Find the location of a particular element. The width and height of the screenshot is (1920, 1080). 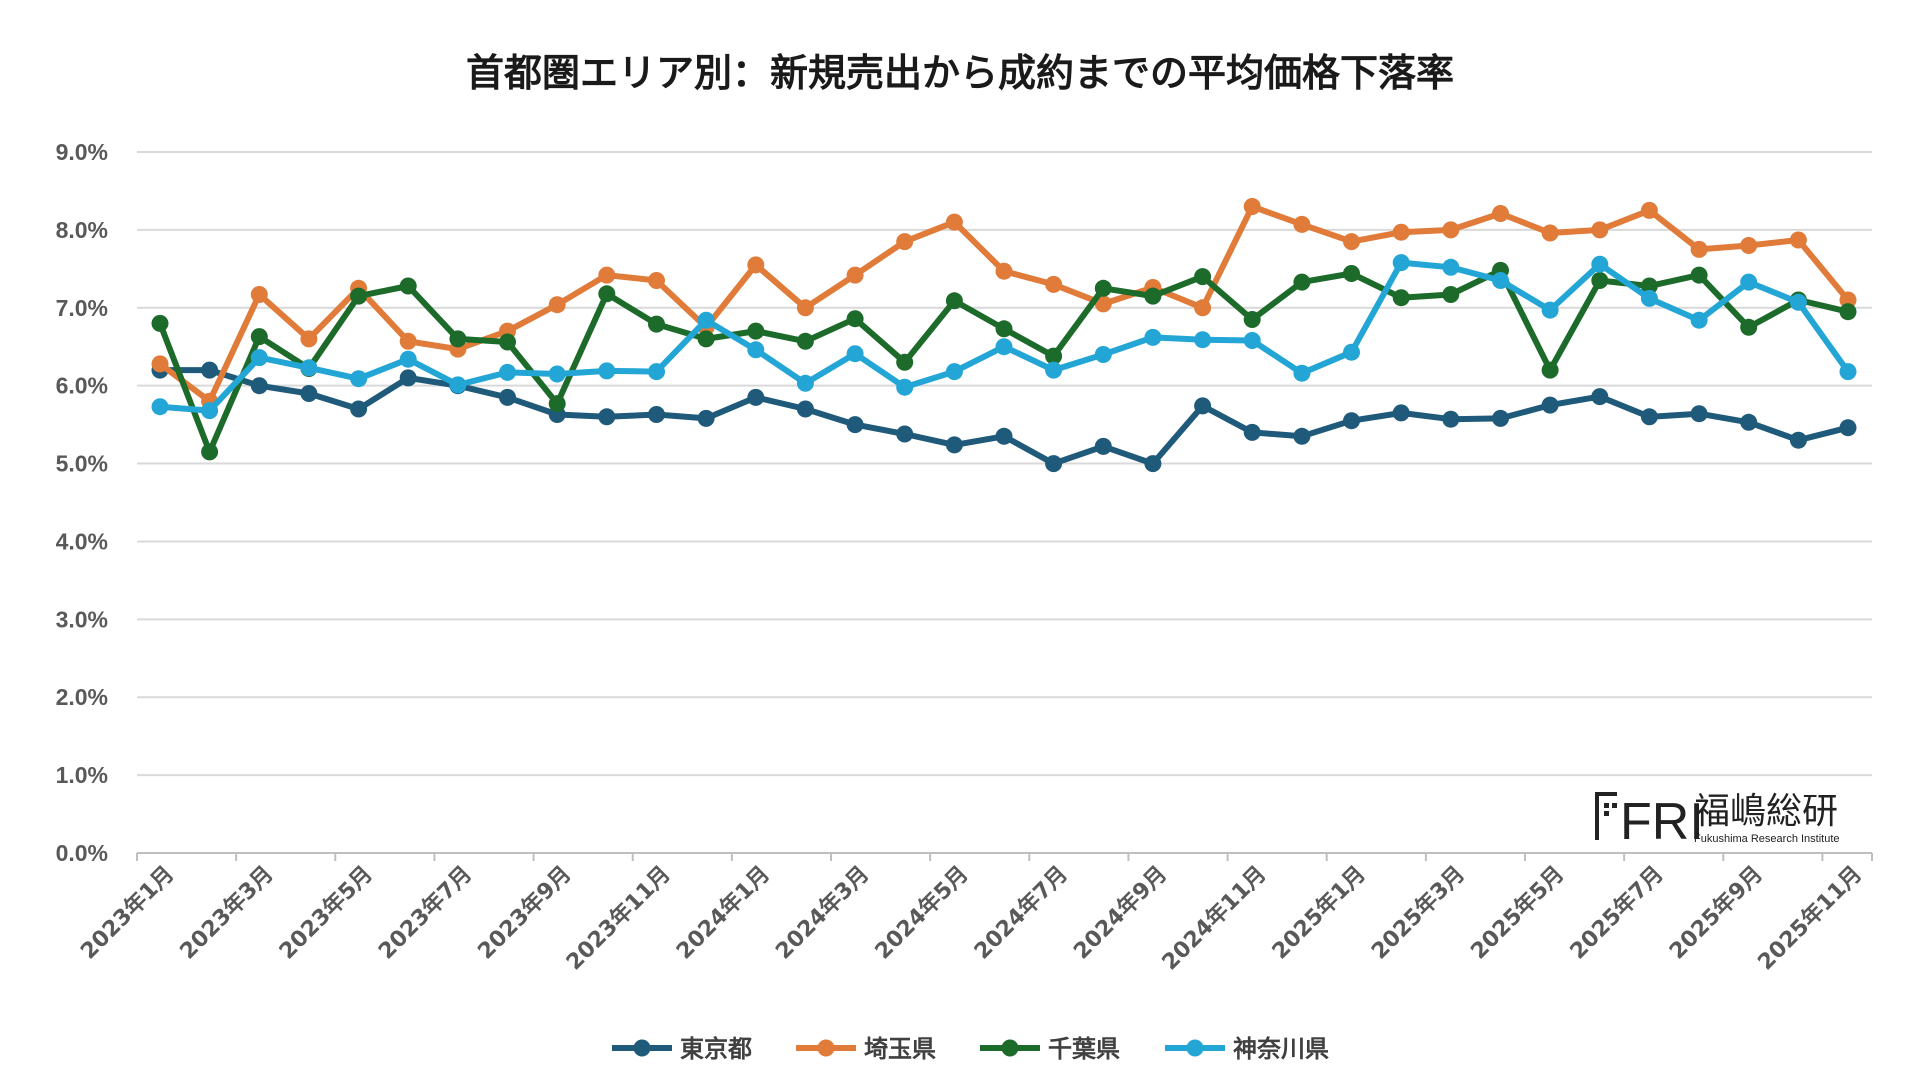

series-東京都 is located at coordinates (1004, 417).